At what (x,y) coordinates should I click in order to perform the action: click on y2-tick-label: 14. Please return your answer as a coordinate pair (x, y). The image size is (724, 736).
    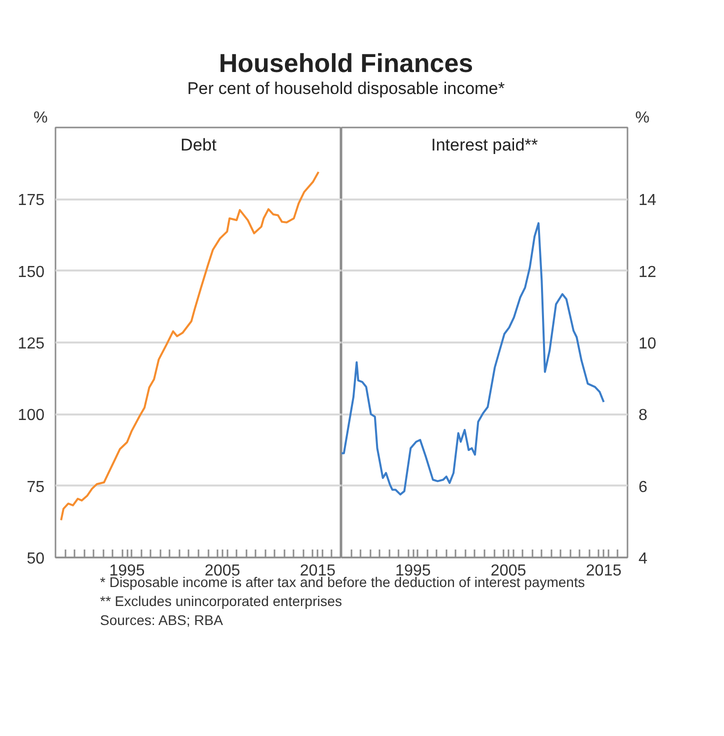
    Looking at the image, I should click on (647, 201).